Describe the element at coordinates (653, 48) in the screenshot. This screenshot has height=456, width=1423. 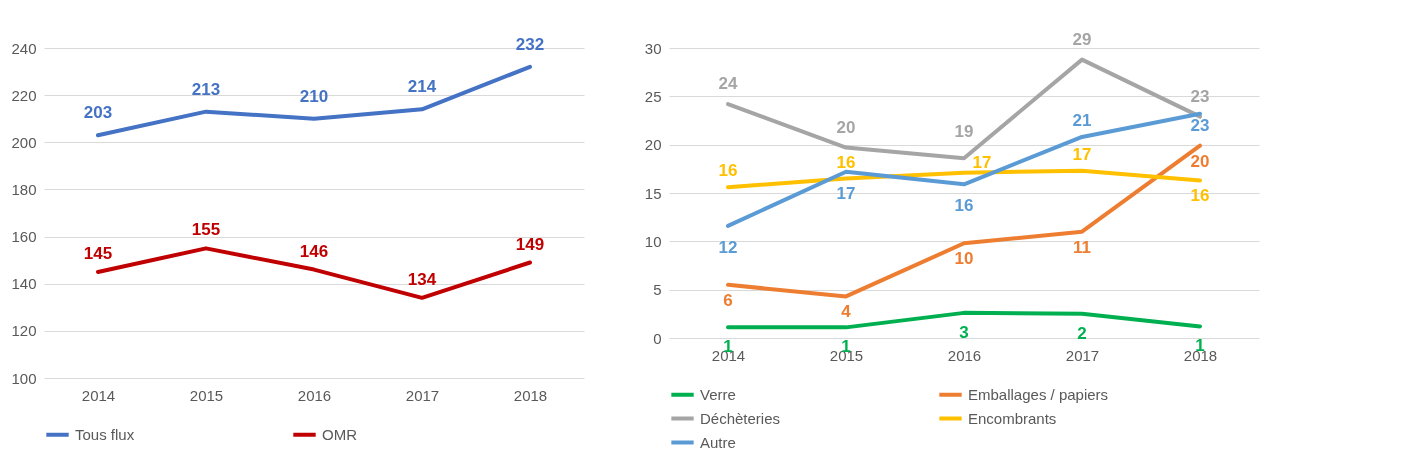
I see `y-tick-label: 30` at that location.